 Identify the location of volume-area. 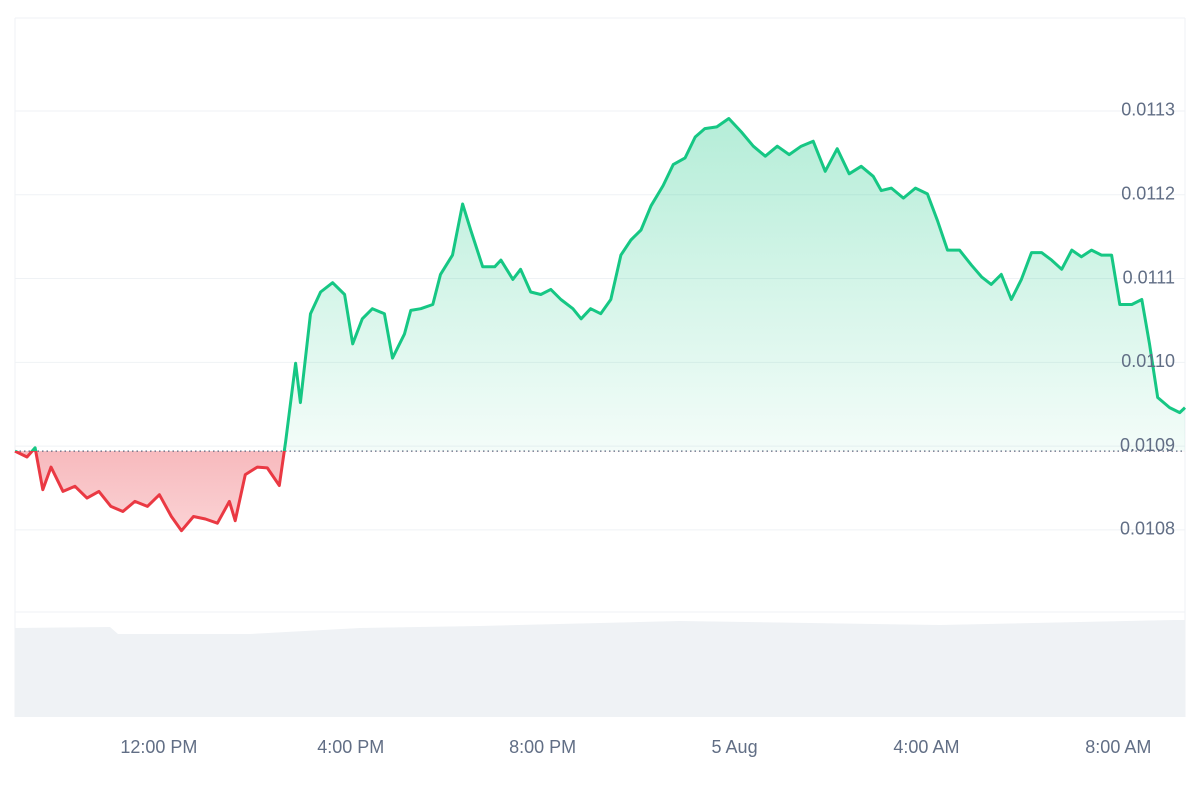
(600, 668).